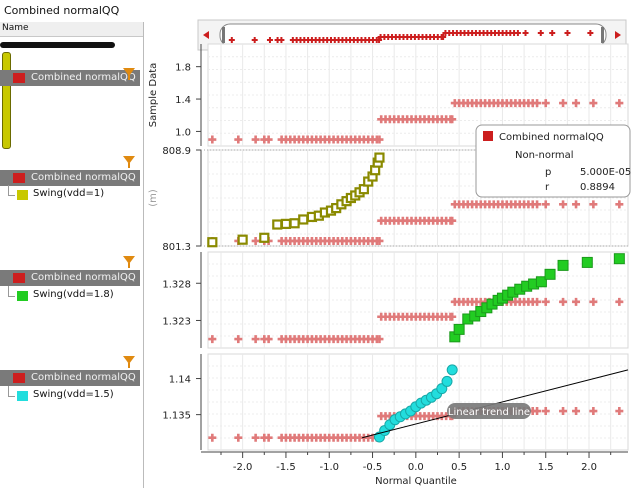 This screenshot has width=640, height=488. Describe the element at coordinates (395, 300) in the screenshot. I see `panel-2: 1.323 1.328` at that location.